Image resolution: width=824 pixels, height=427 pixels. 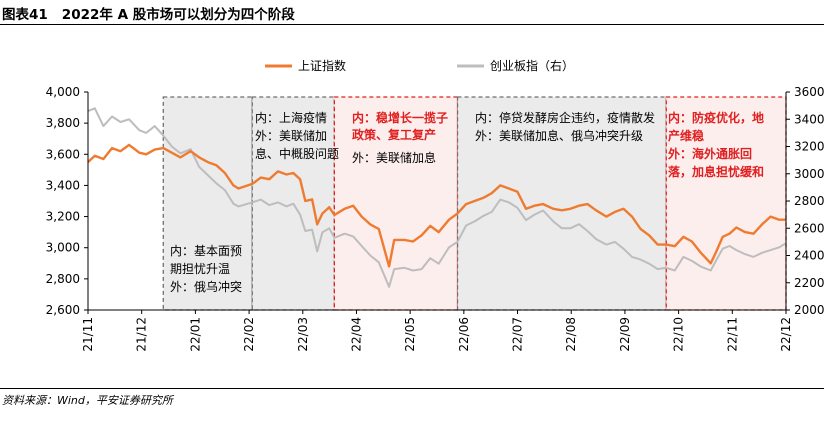 What do you see at coordinates (88, 334) in the screenshot?
I see `x-tick-label: 21/11` at bounding box center [88, 334].